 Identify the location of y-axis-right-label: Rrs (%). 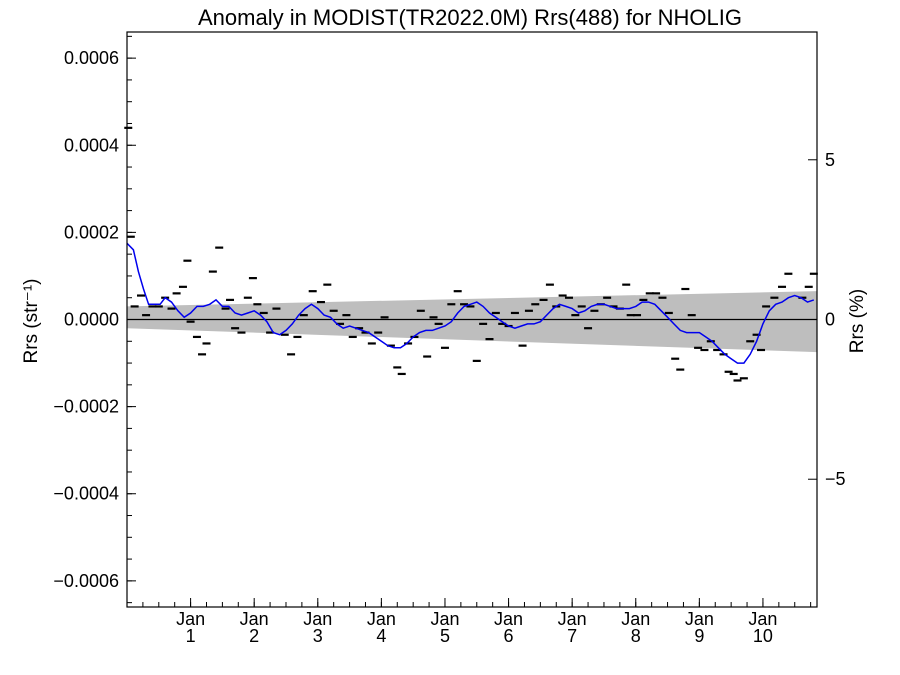
(857, 321).